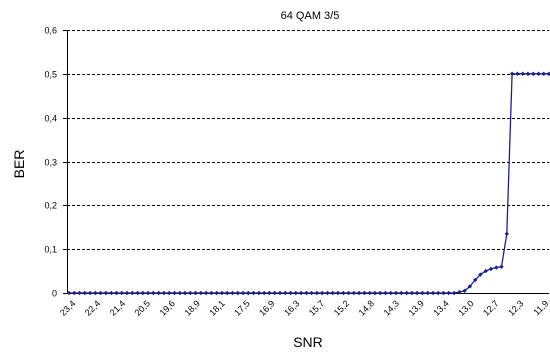 This screenshot has height=354, width=550. What do you see at coordinates (19, 164) in the screenshot?
I see `y-axis-label: BER` at bounding box center [19, 164].